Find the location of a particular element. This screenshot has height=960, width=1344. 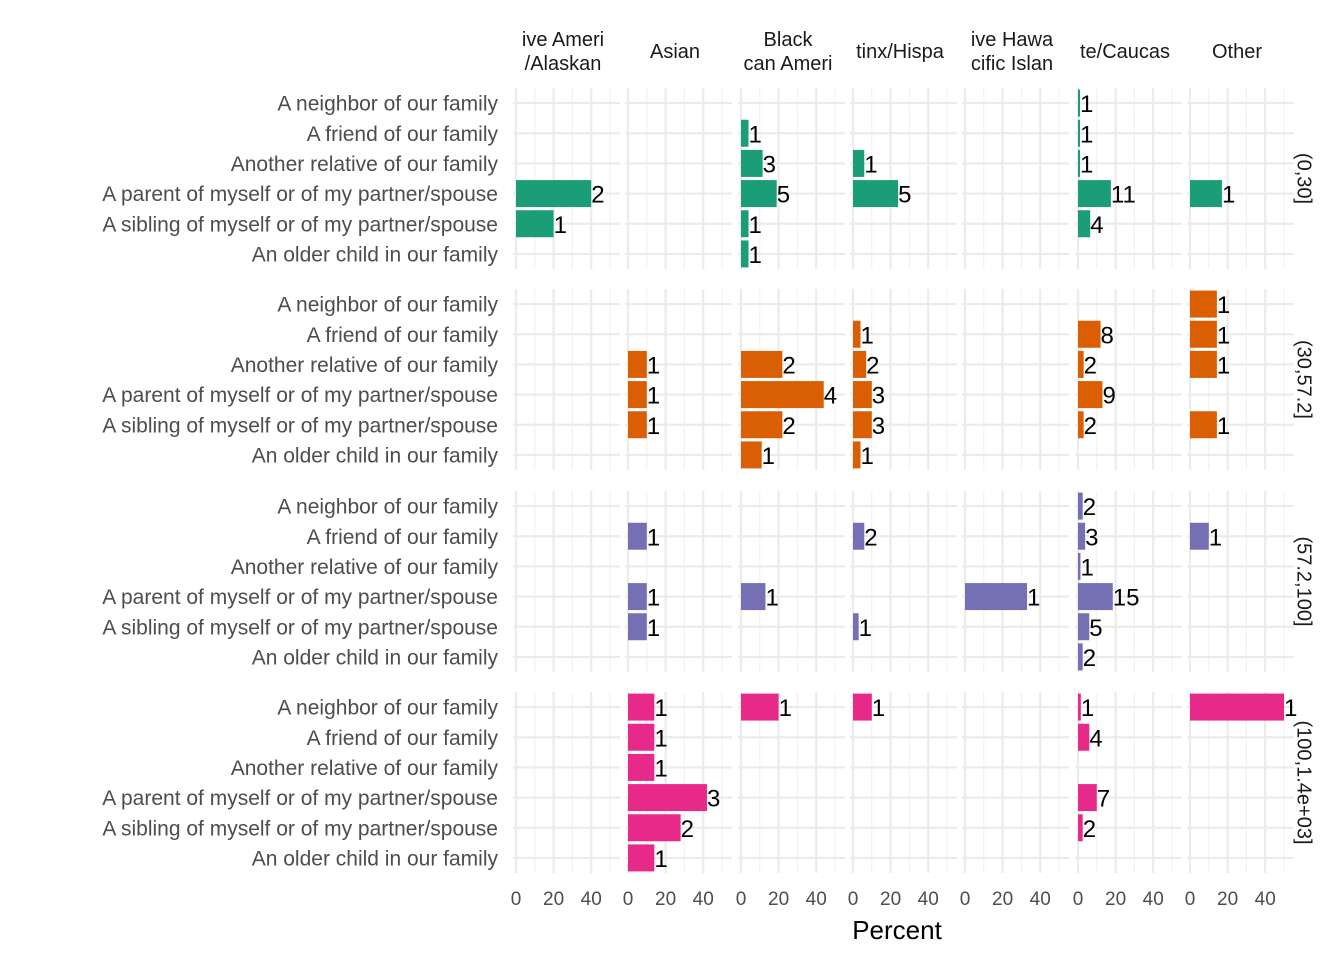

strip-text: ive Ameri is located at coordinates (563, 40).